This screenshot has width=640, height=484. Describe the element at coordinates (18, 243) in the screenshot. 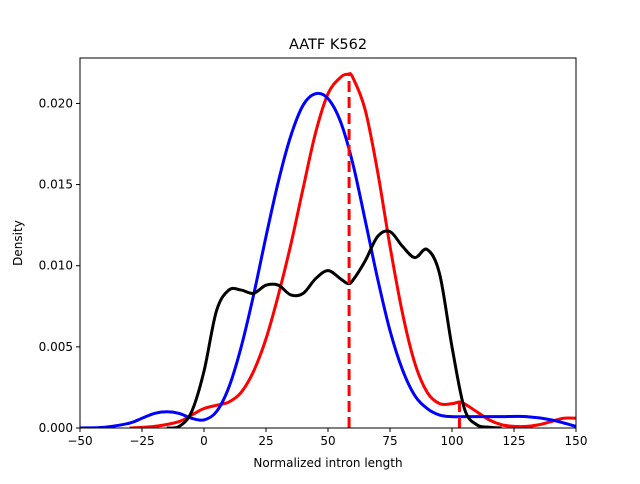

I see `y-axis-label: Density` at that location.